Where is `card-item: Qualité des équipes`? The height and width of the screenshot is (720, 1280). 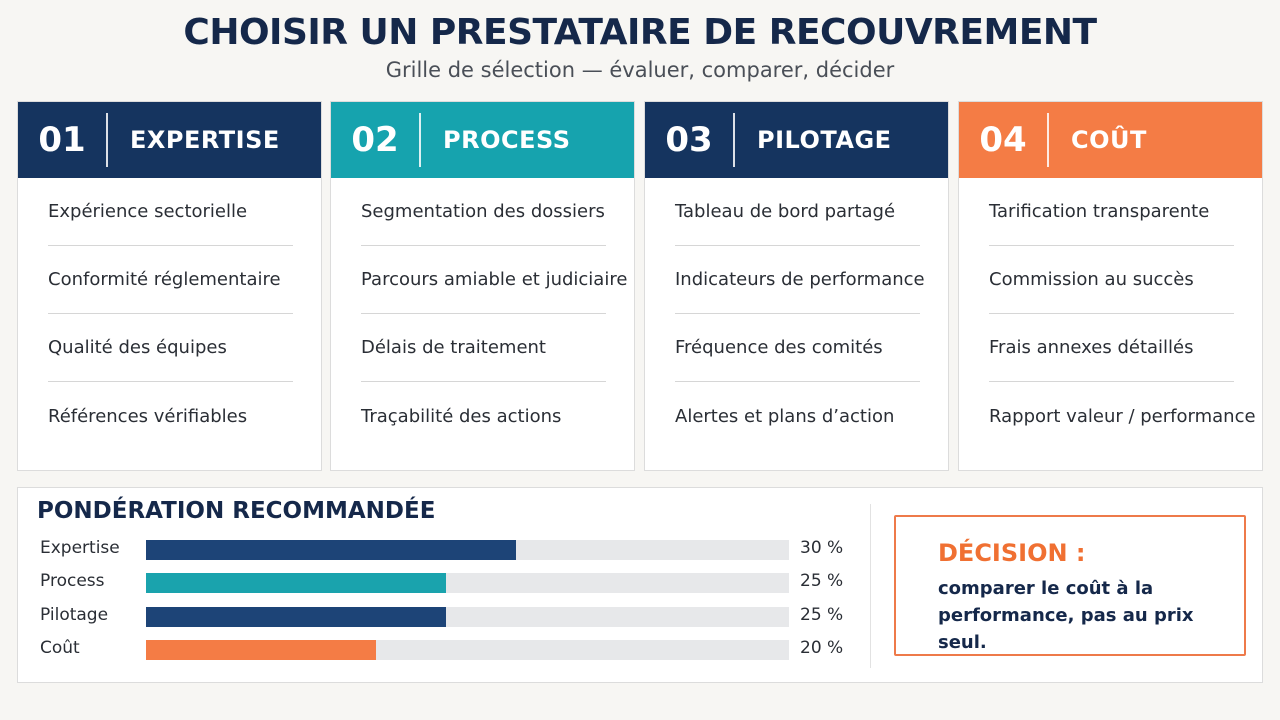 card-item: Qualité des équipes is located at coordinates (170, 348).